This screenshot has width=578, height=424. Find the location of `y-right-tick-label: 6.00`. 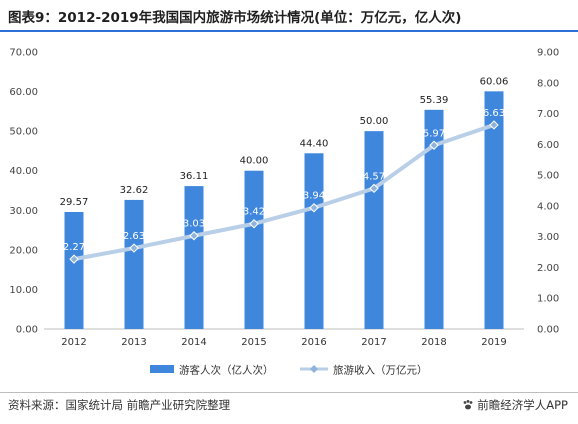

y-right-tick-label: 6.00 is located at coordinates (548, 145).